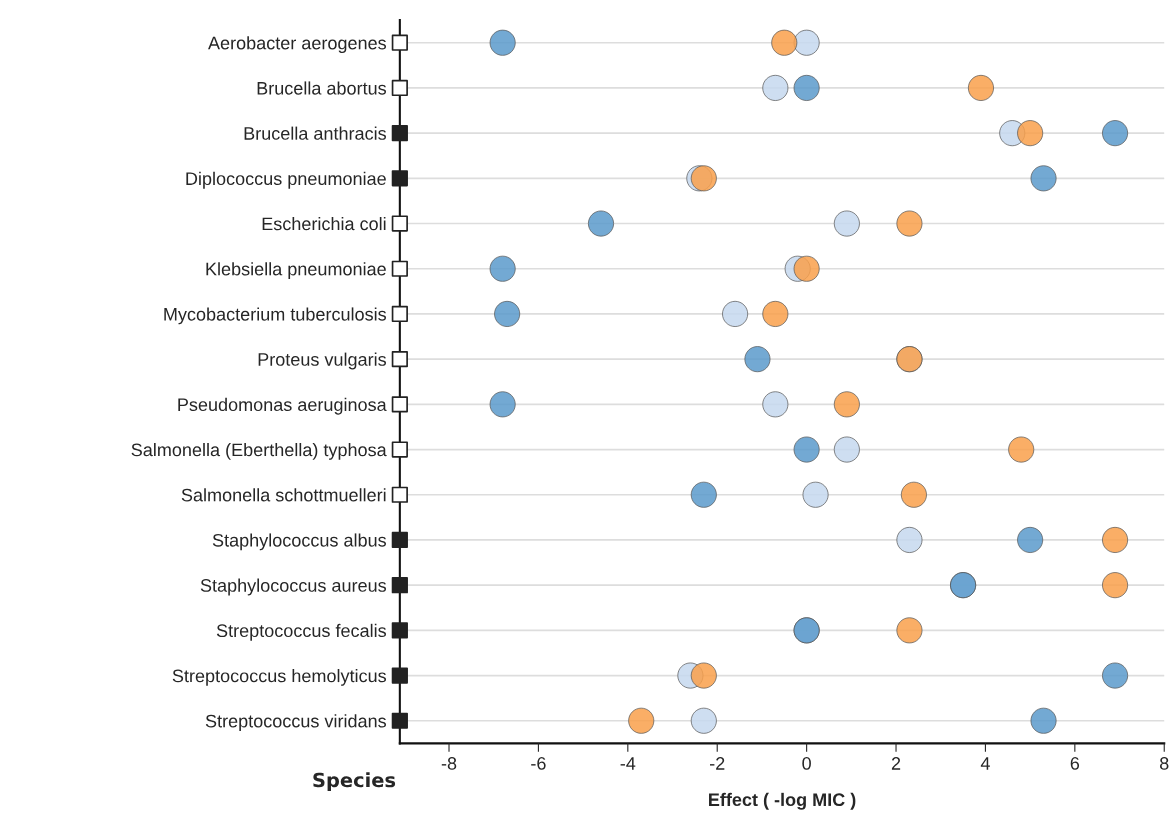  I want to click on y-axis-title: Species, so click(354, 782).